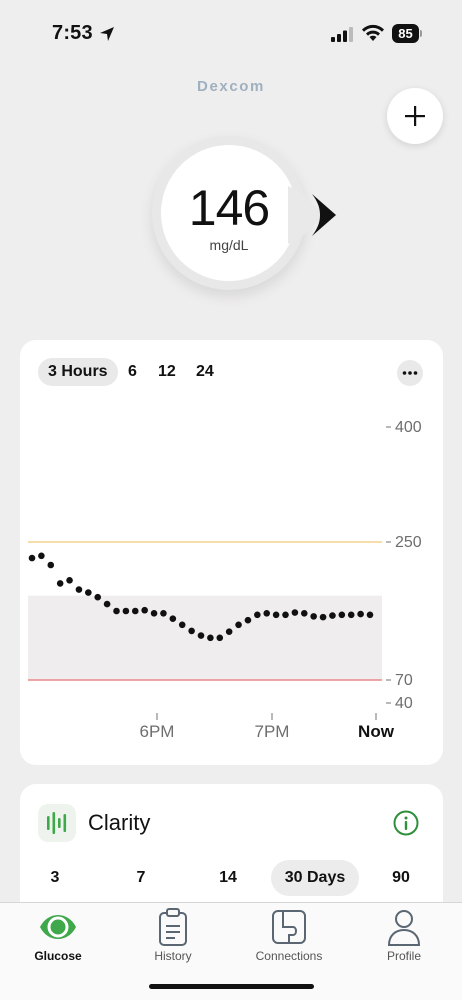 Image resolution: width=462 pixels, height=1000 pixels. What do you see at coordinates (289, 956) in the screenshot?
I see `tab-label: Connections` at bounding box center [289, 956].